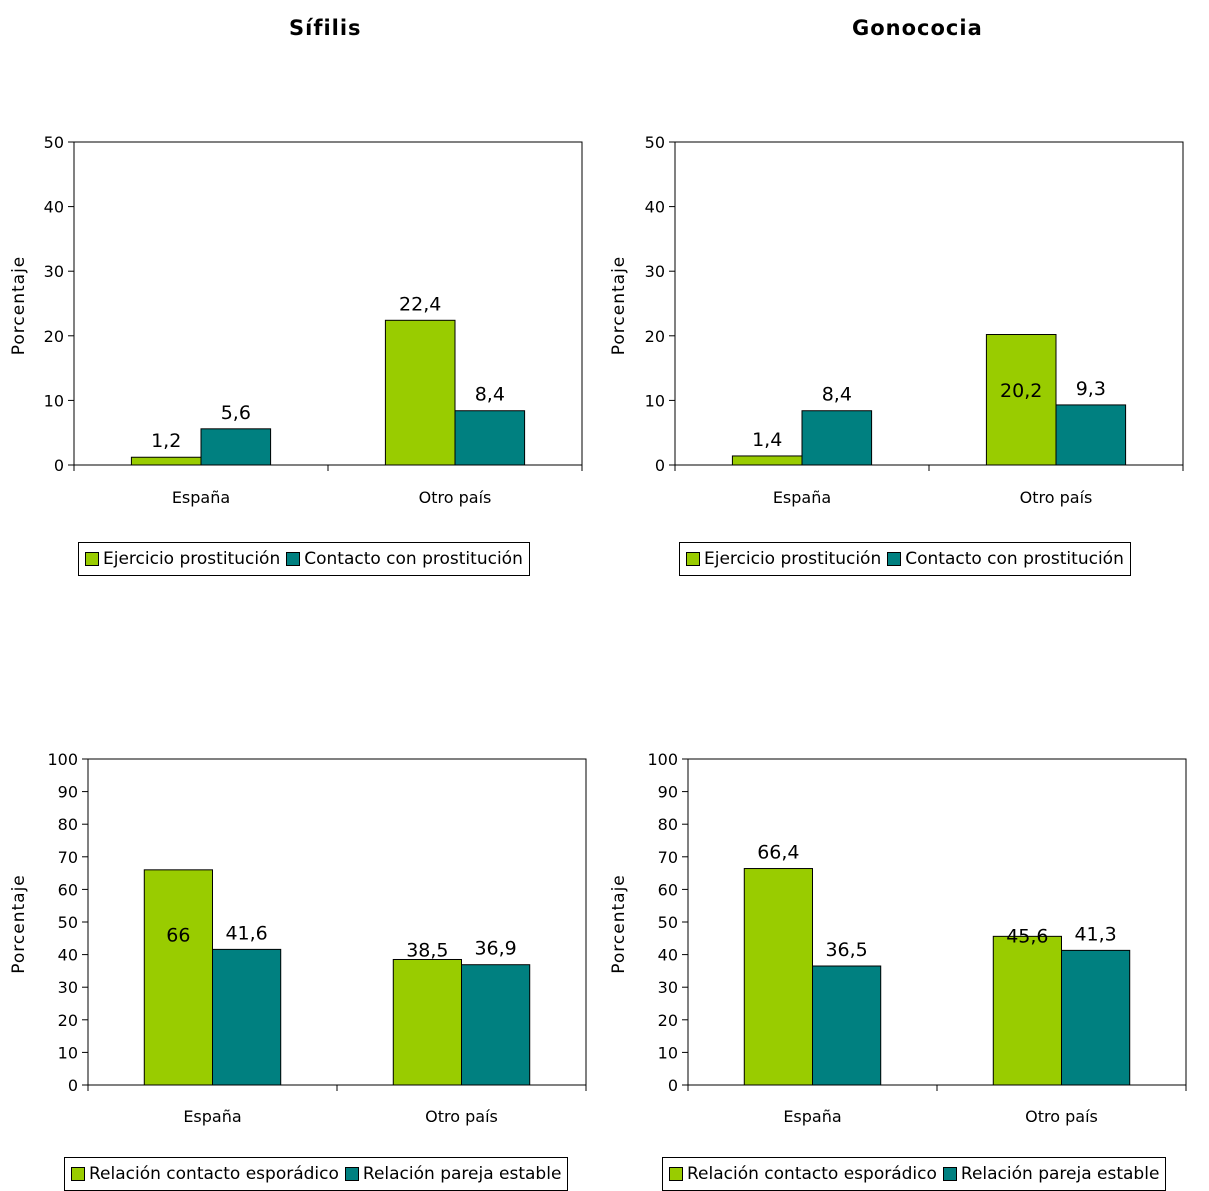 The width and height of the screenshot is (1209, 1191). Describe the element at coordinates (767, 440) in the screenshot. I see `data-label: 1,4` at that location.